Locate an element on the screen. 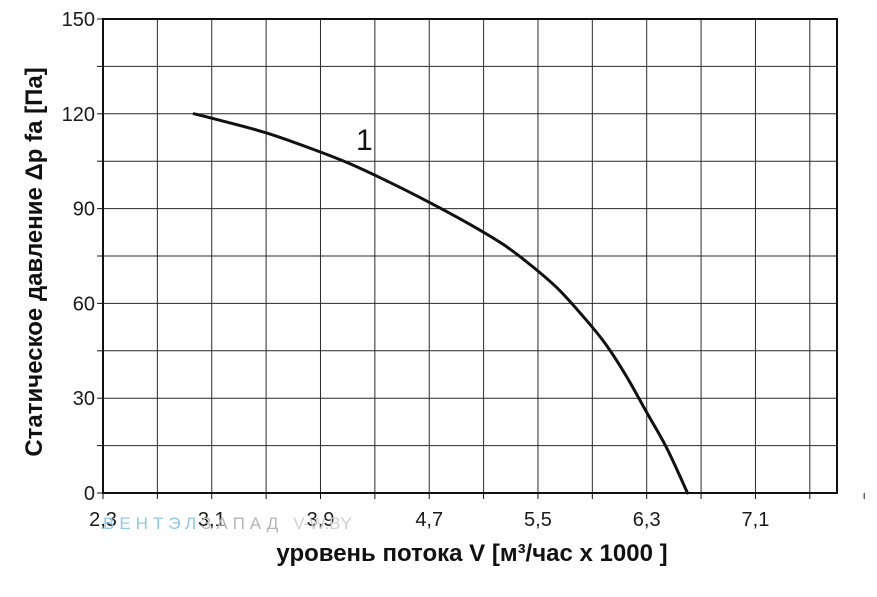 The image size is (877, 597). y-tick-label: 30 is located at coordinates (84, 399).